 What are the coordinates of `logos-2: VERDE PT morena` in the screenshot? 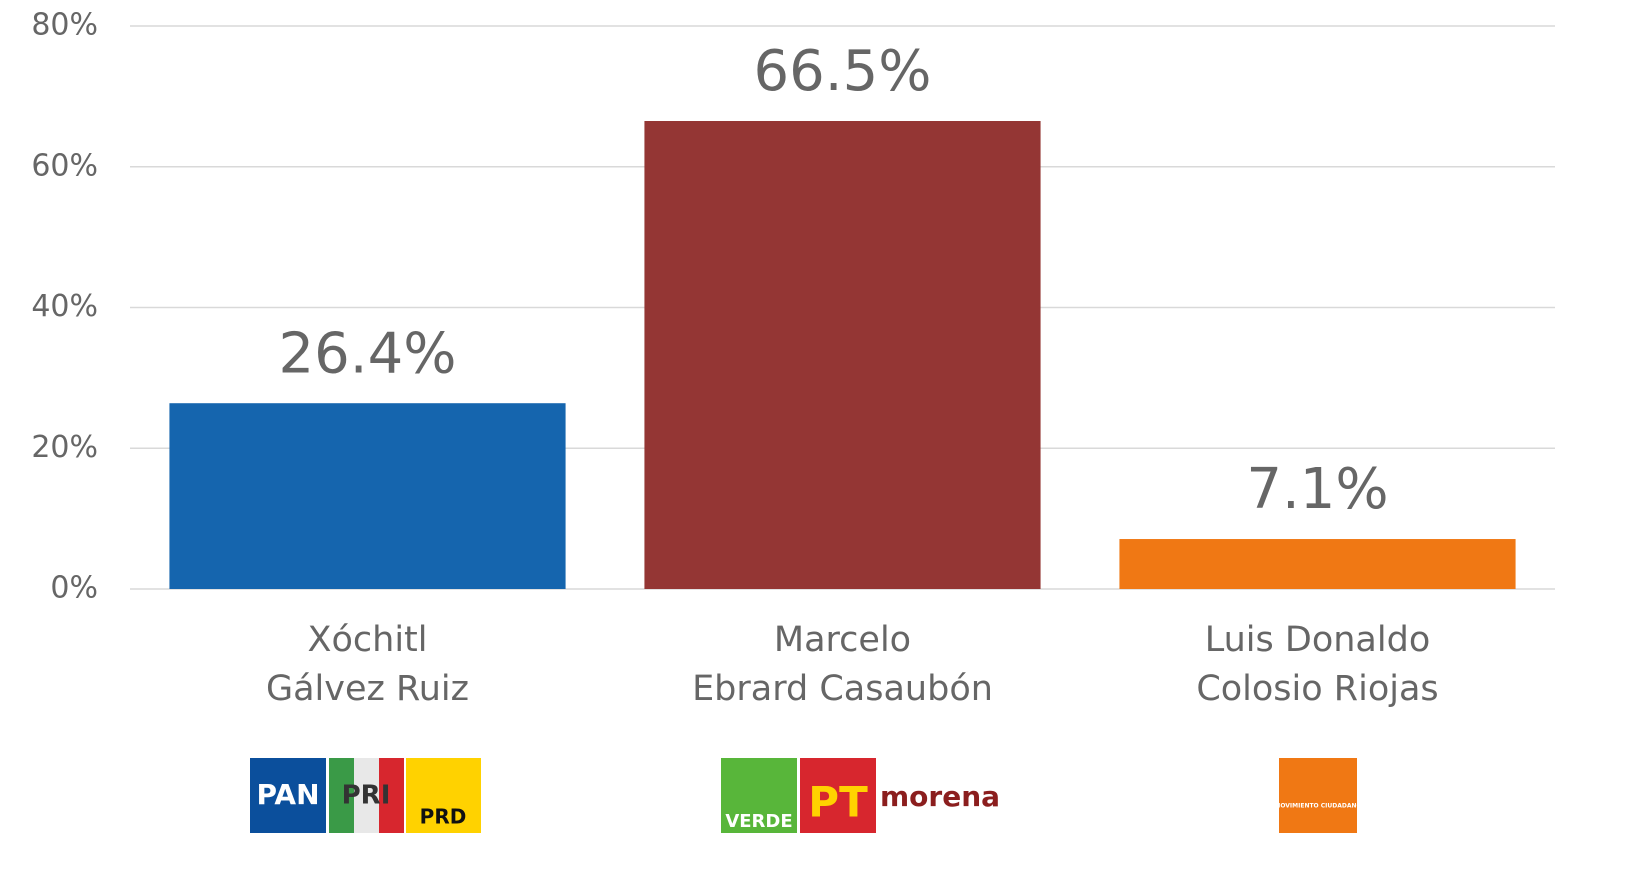 It's located at (860, 795).